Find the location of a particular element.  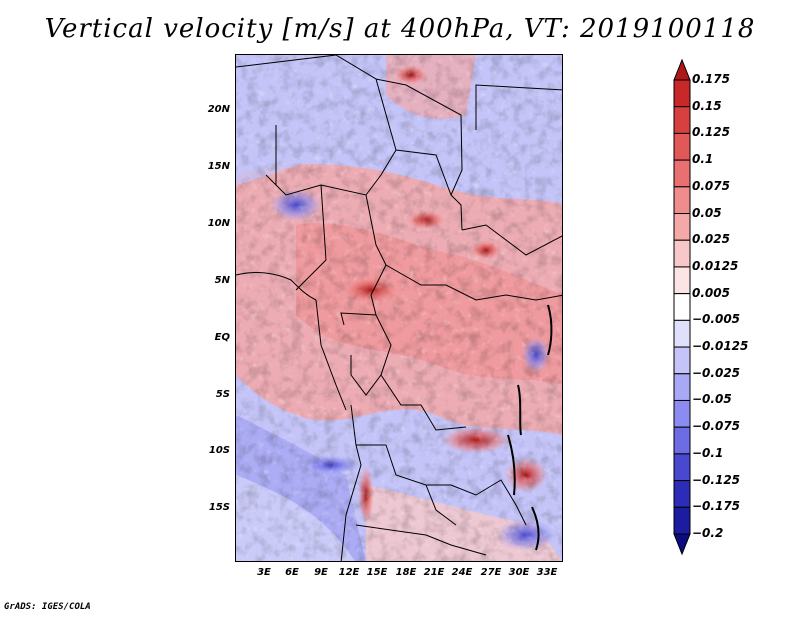

lon-label: 30E is located at coordinates (519, 572).